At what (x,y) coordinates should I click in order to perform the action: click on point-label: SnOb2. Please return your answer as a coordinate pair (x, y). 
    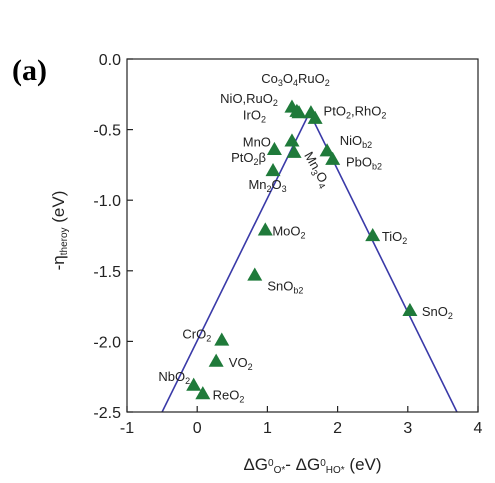
    Looking at the image, I should click on (285, 287).